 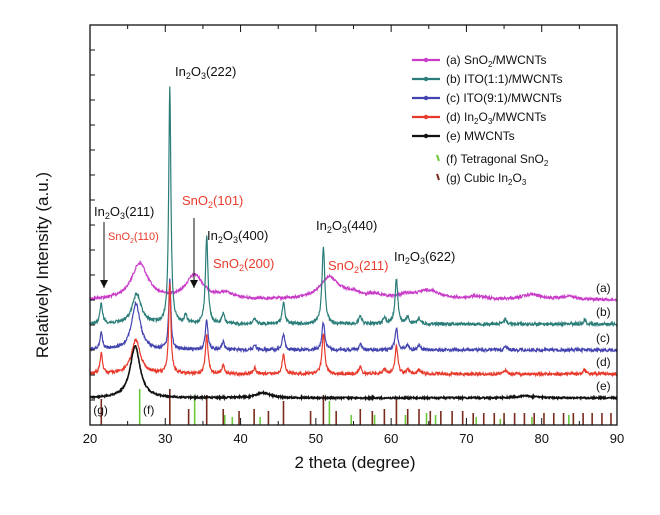 What do you see at coordinates (355, 462) in the screenshot?
I see `x-axis-label: 2 theta (degree)` at bounding box center [355, 462].